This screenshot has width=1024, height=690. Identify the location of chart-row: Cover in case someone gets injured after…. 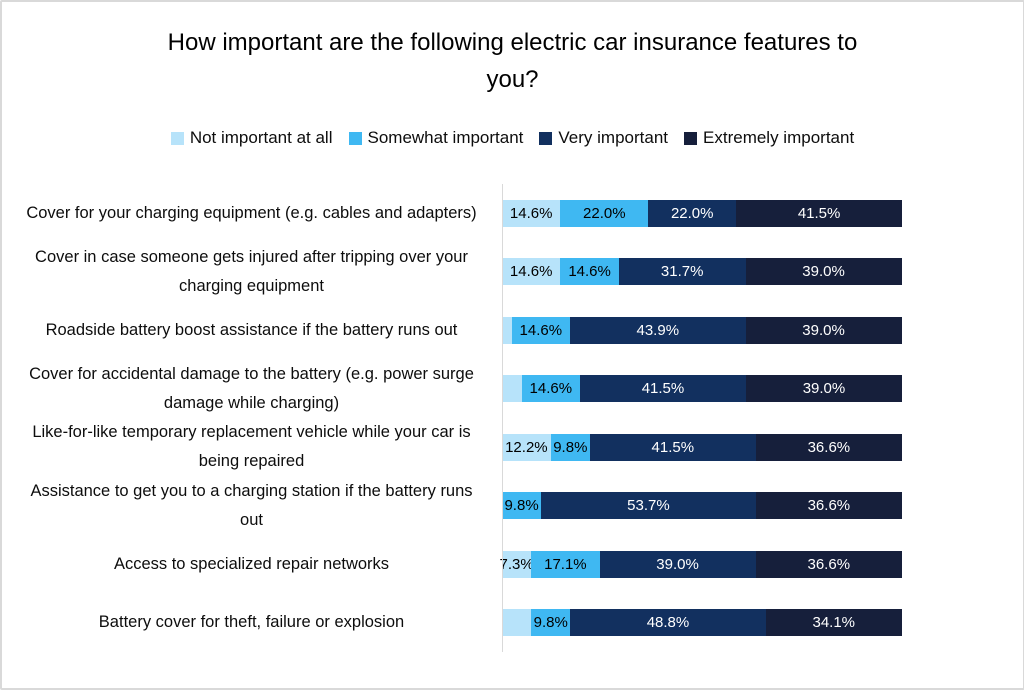
(512, 272).